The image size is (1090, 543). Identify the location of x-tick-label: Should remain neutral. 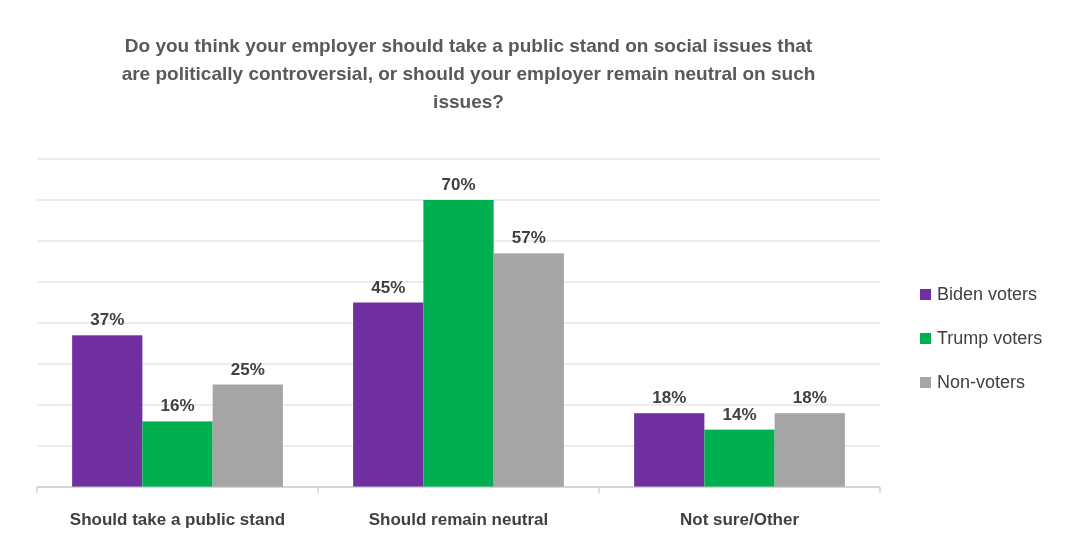
(458, 519).